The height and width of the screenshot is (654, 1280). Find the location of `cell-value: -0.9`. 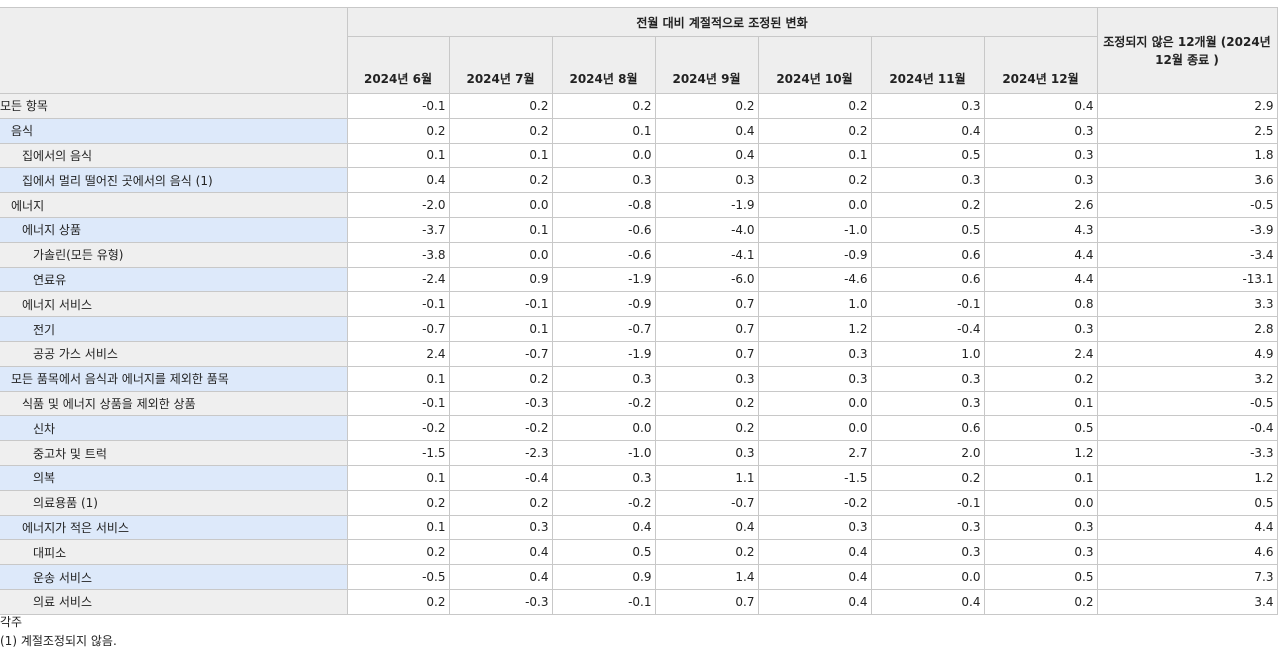

cell-value: -0.9 is located at coordinates (814, 254).